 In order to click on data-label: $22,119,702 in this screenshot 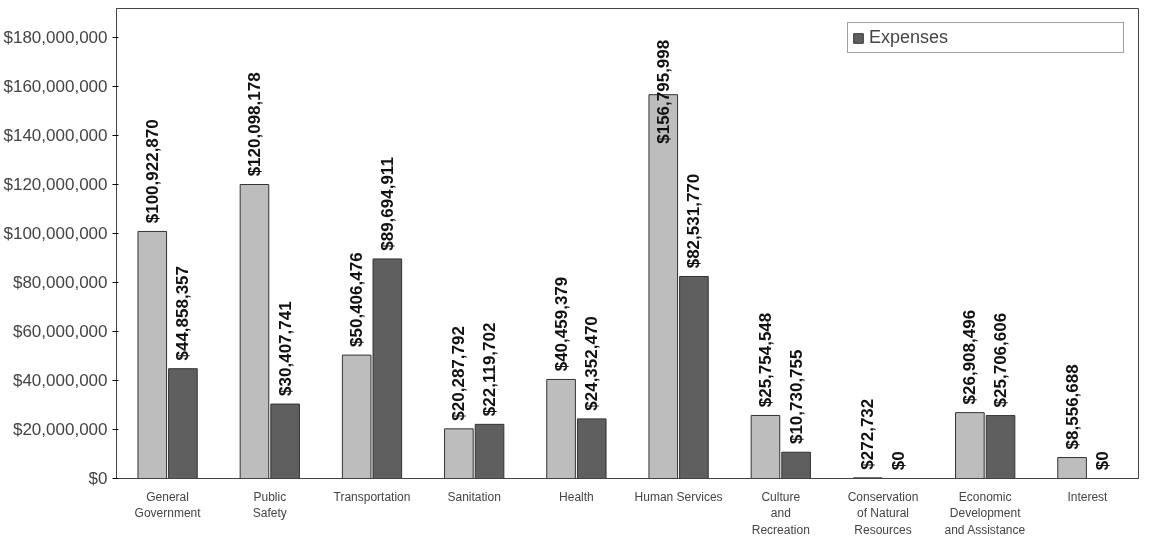, I will do `click(490, 369)`.